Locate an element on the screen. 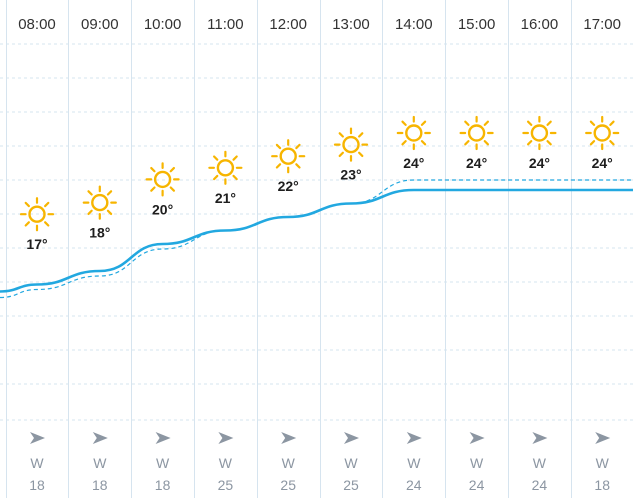 Image resolution: width=633 pixels, height=498 pixels. hour-label: 13:00 is located at coordinates (351, 24).